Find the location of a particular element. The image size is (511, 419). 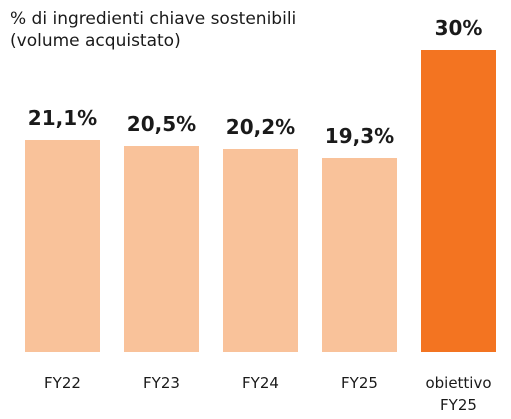

value-label: 30% is located at coordinates (458, 28).